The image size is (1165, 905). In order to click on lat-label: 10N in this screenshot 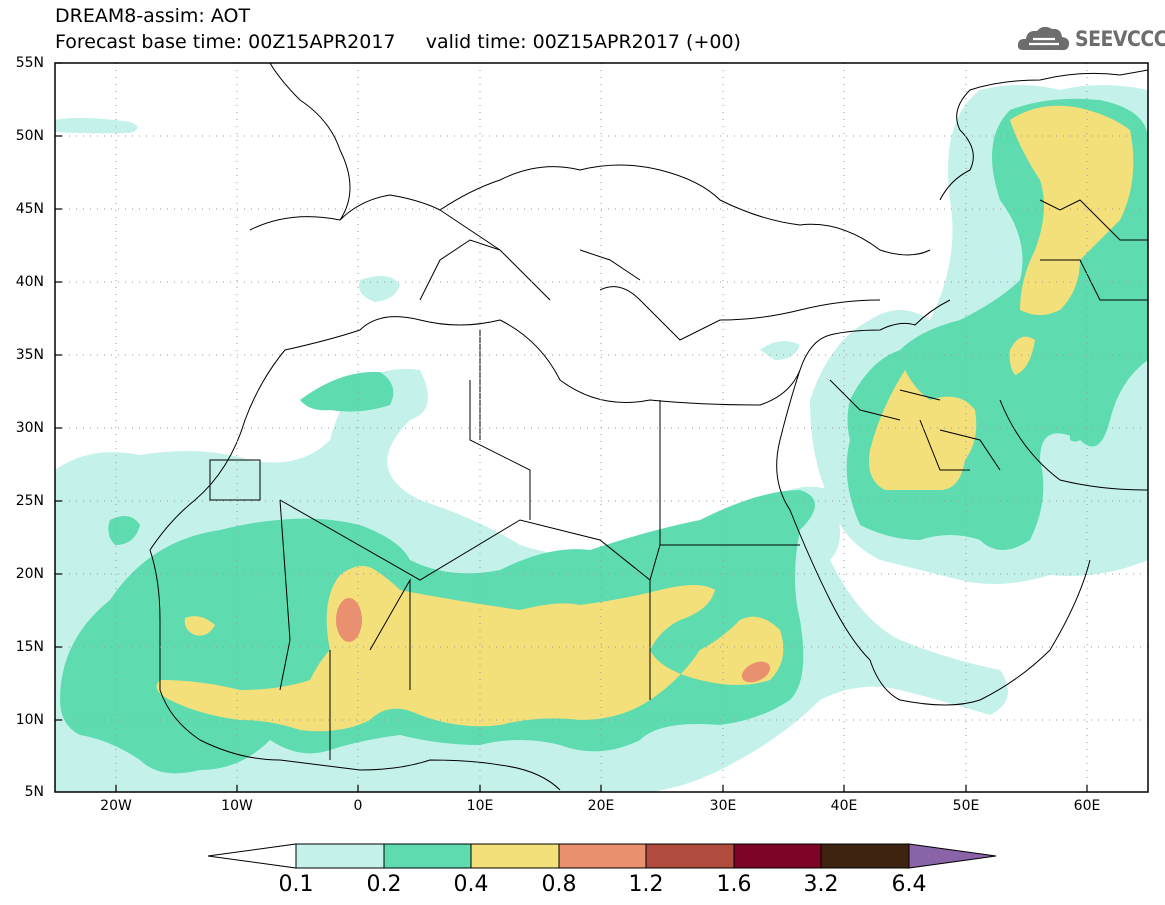, I will do `click(29, 720)`.